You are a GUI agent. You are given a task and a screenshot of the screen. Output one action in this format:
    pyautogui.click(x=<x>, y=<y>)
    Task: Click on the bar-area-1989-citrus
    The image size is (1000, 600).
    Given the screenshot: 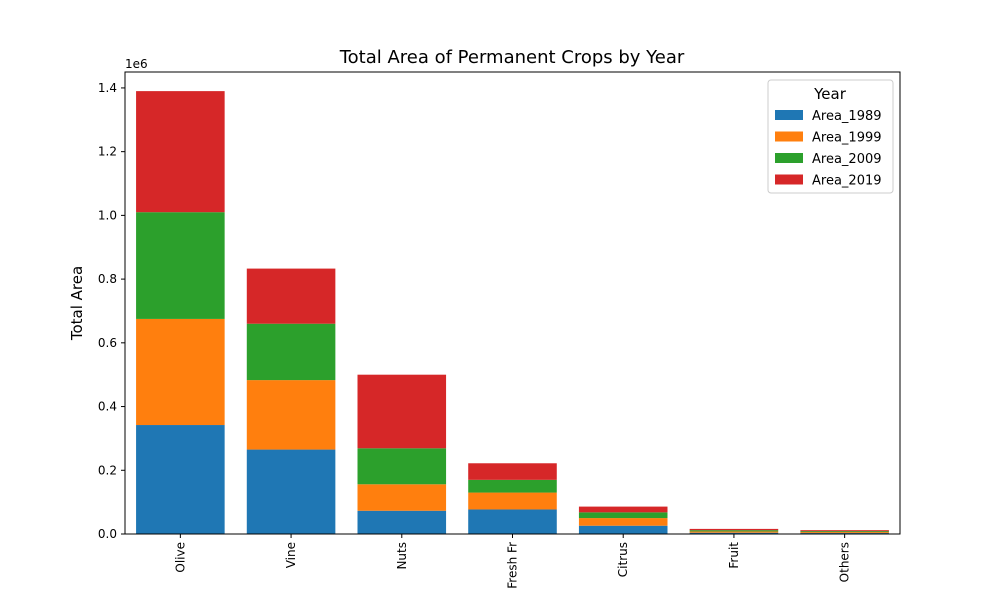 What is the action you would take?
    pyautogui.click(x=623, y=529)
    